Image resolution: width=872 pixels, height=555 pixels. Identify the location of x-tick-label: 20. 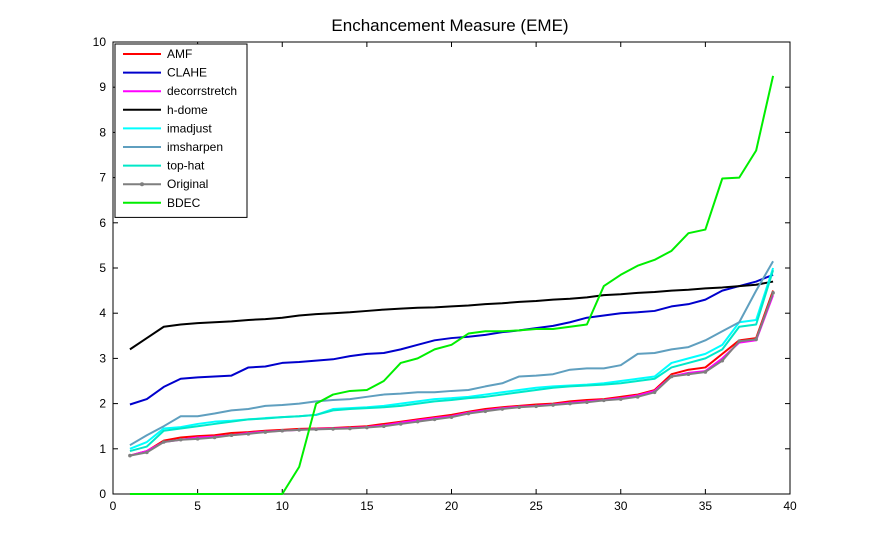
(452, 506).